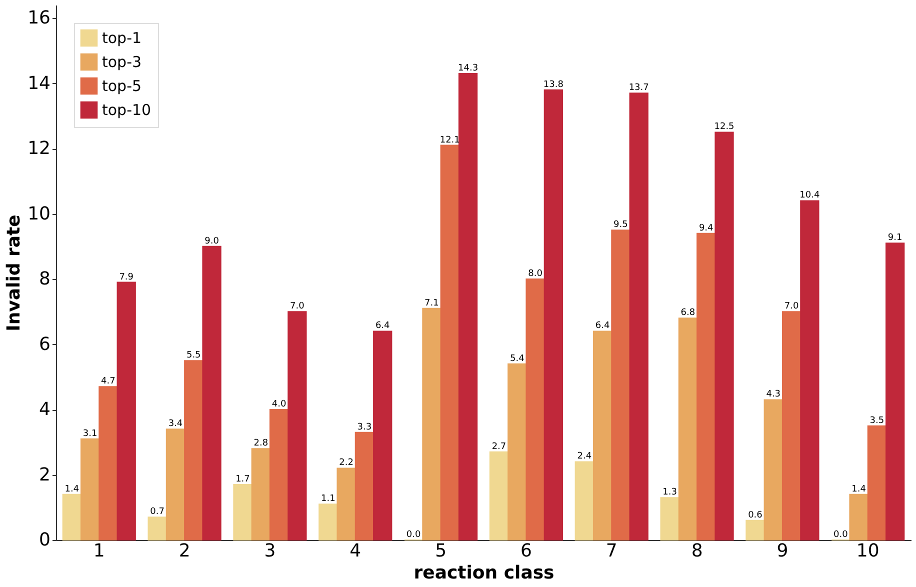  Describe the element at coordinates (895, 238) in the screenshot. I see `data-label: 9.1` at that location.